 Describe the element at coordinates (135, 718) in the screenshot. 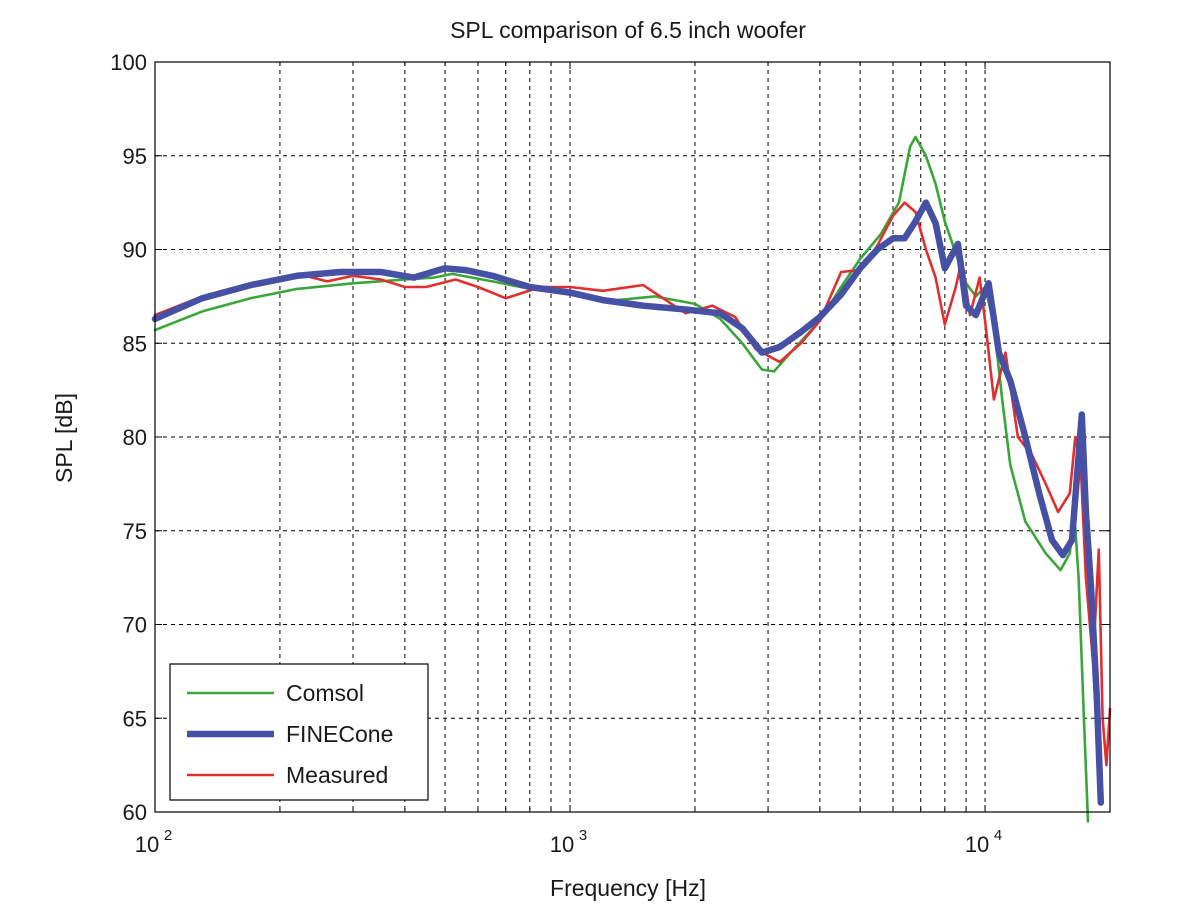

I see `y-tick-label: 65` at that location.